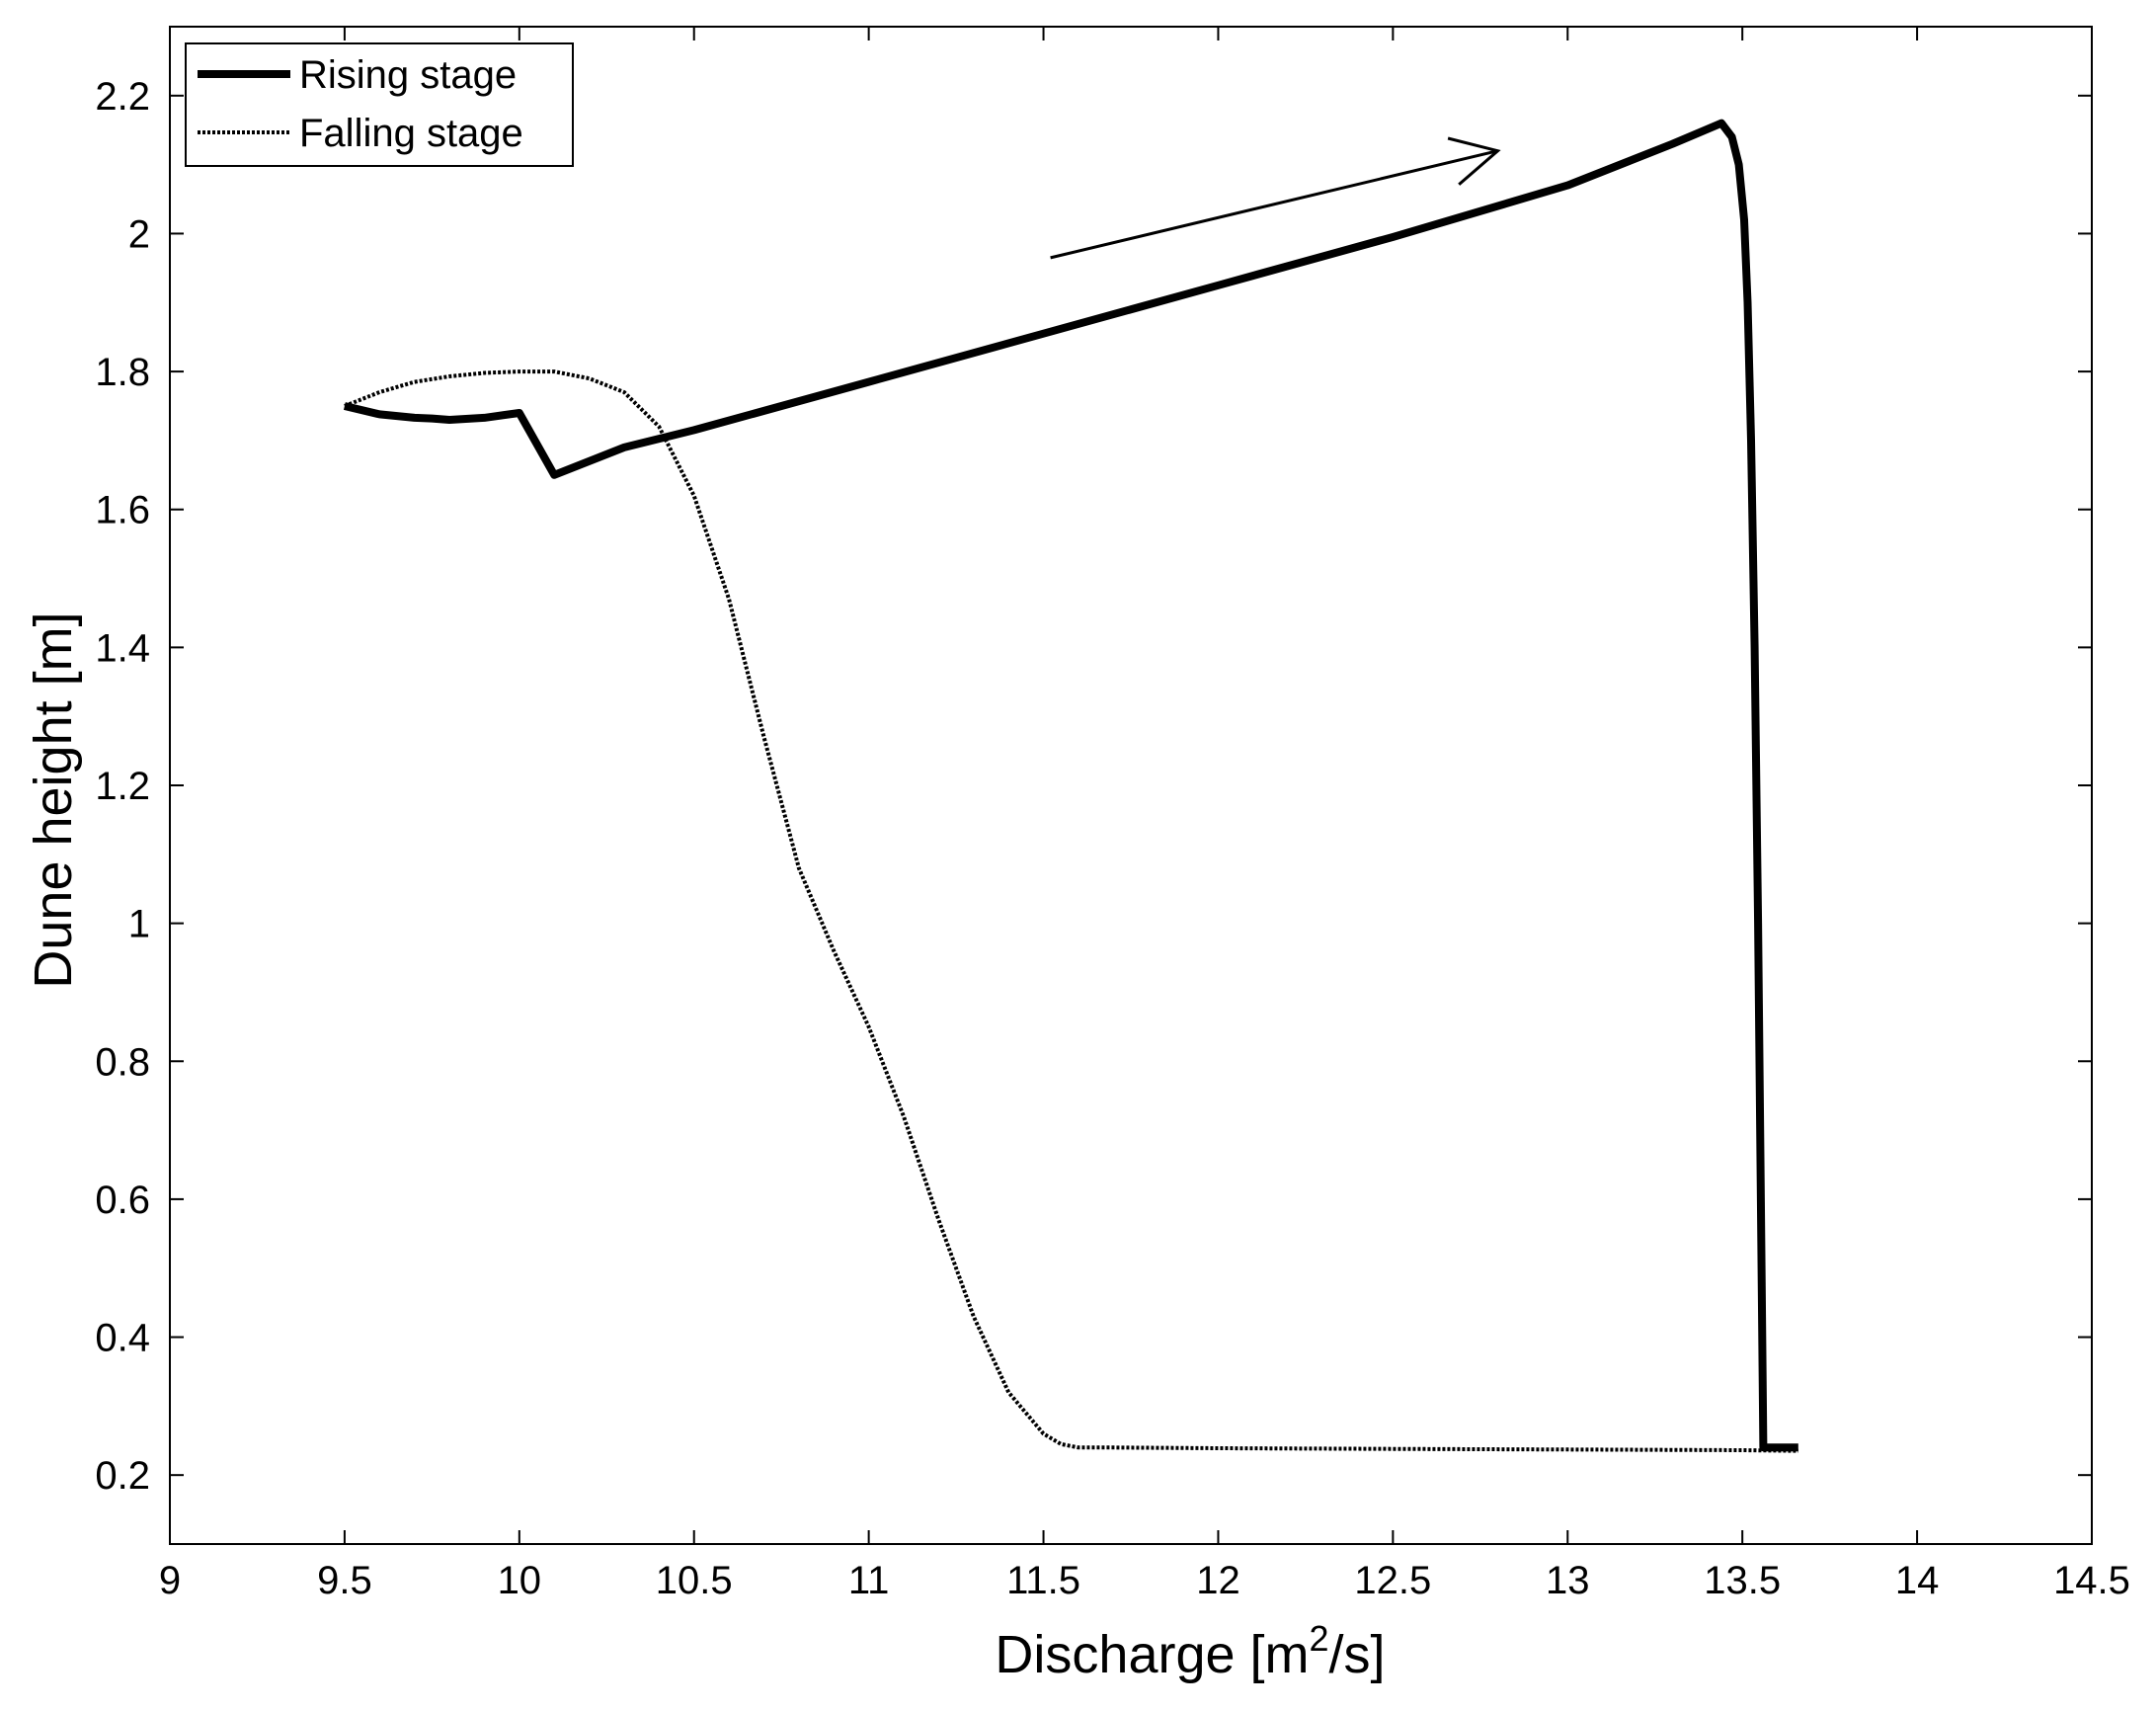  I want to click on legend-label-rising-stage: Rising stage, so click(408, 75).